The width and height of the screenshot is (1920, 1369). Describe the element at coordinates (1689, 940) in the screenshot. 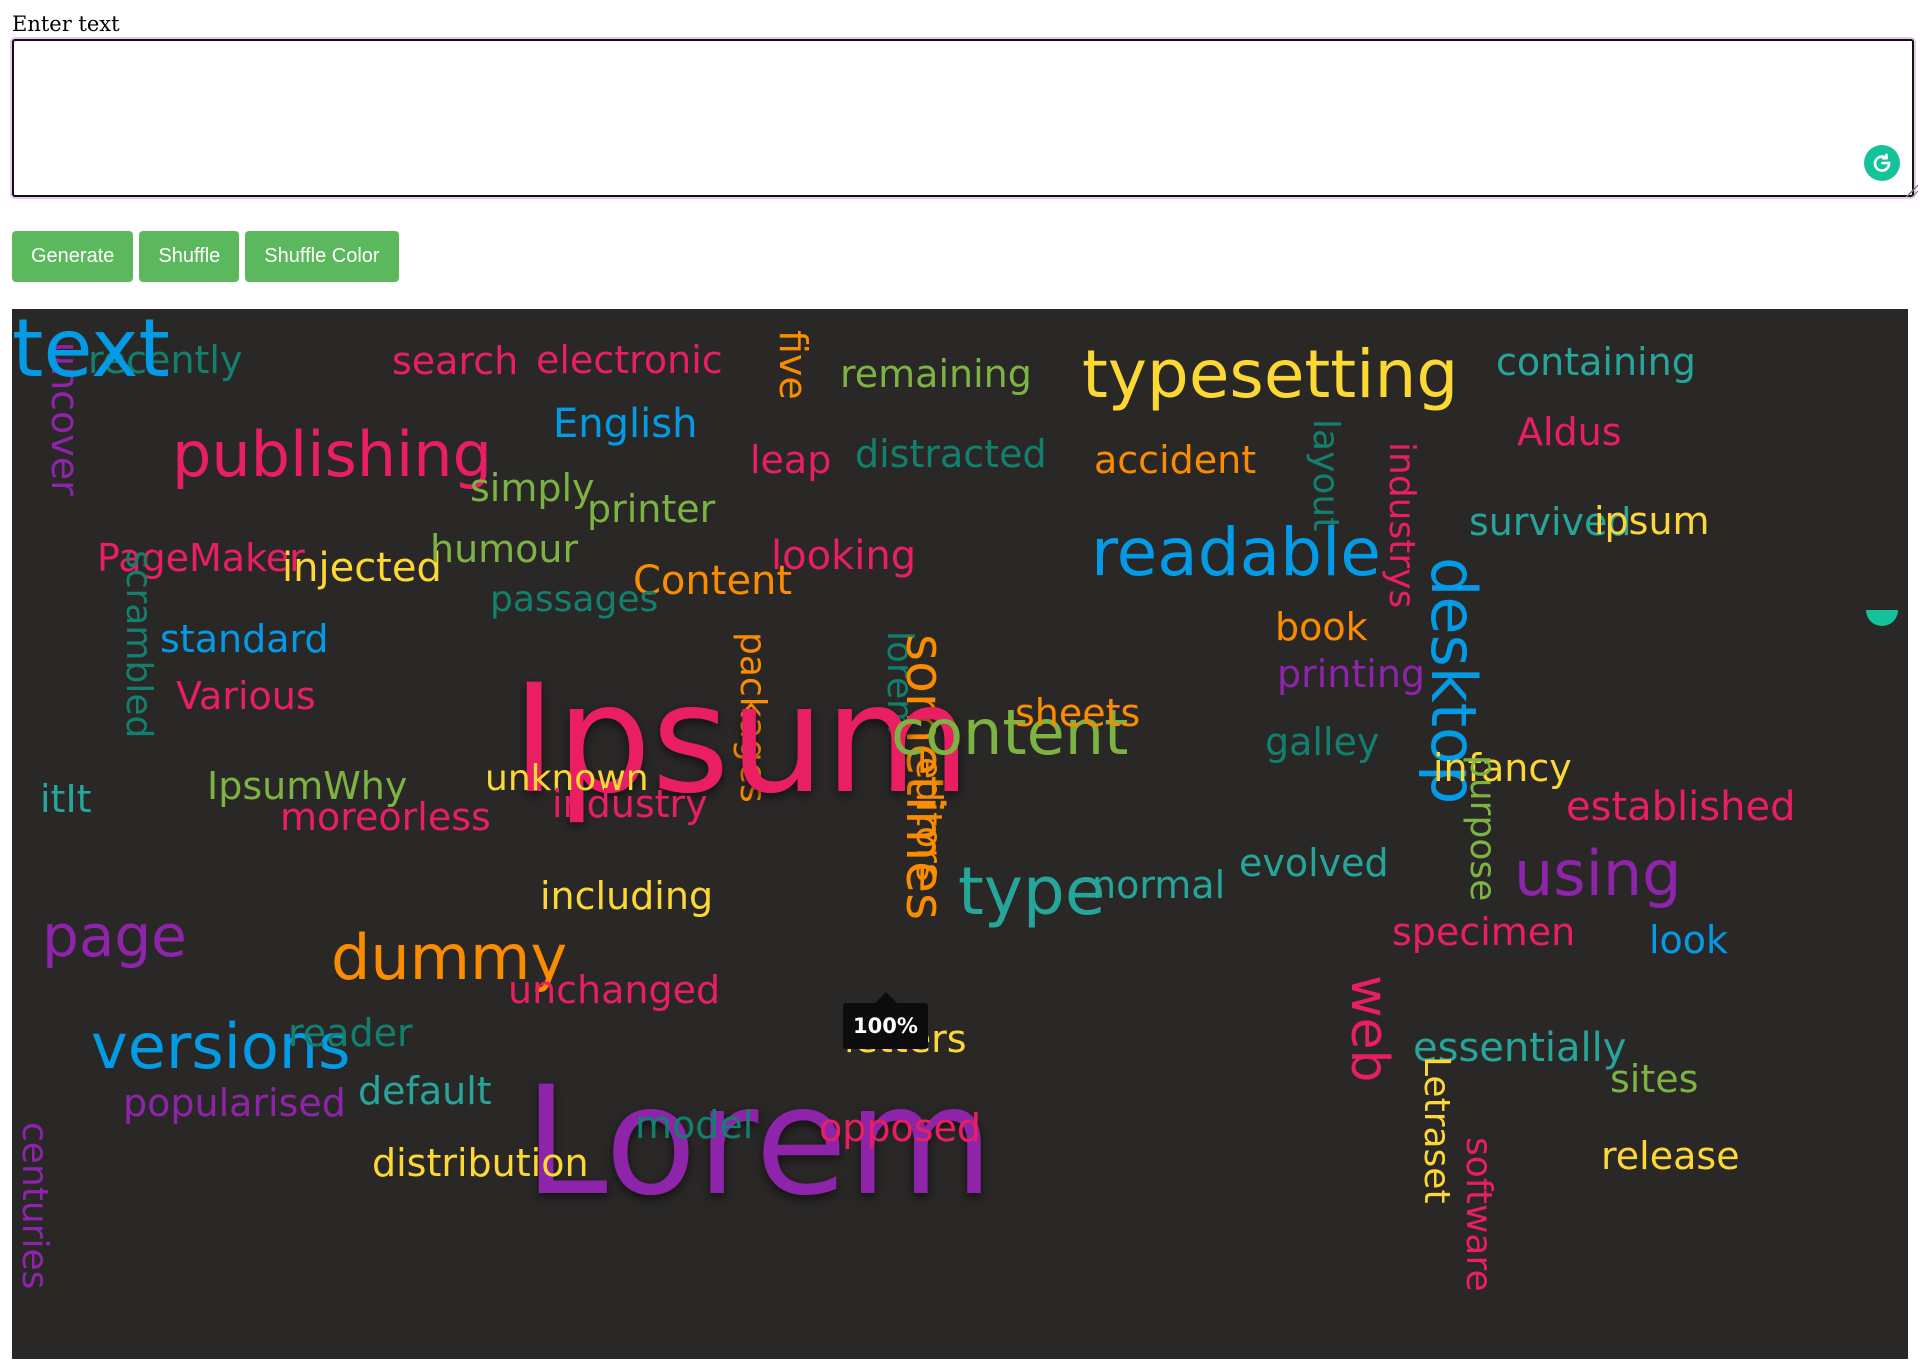

I see `word-cloud-word: look` at that location.